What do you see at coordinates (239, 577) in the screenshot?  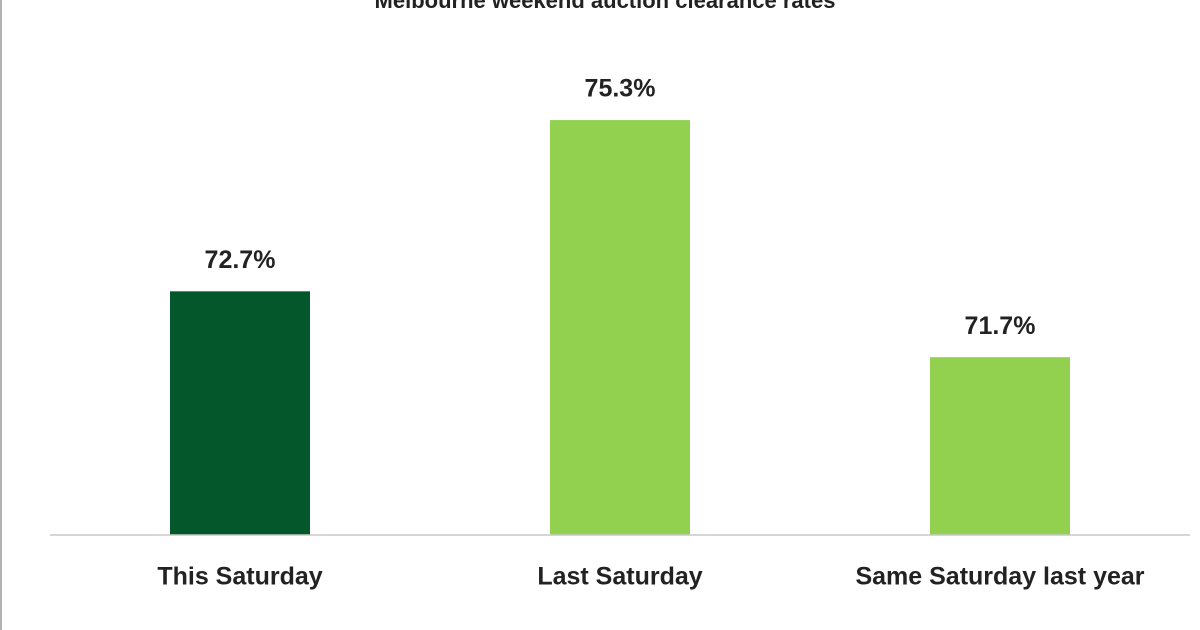 I see `x-tick-label: This Saturday` at bounding box center [239, 577].